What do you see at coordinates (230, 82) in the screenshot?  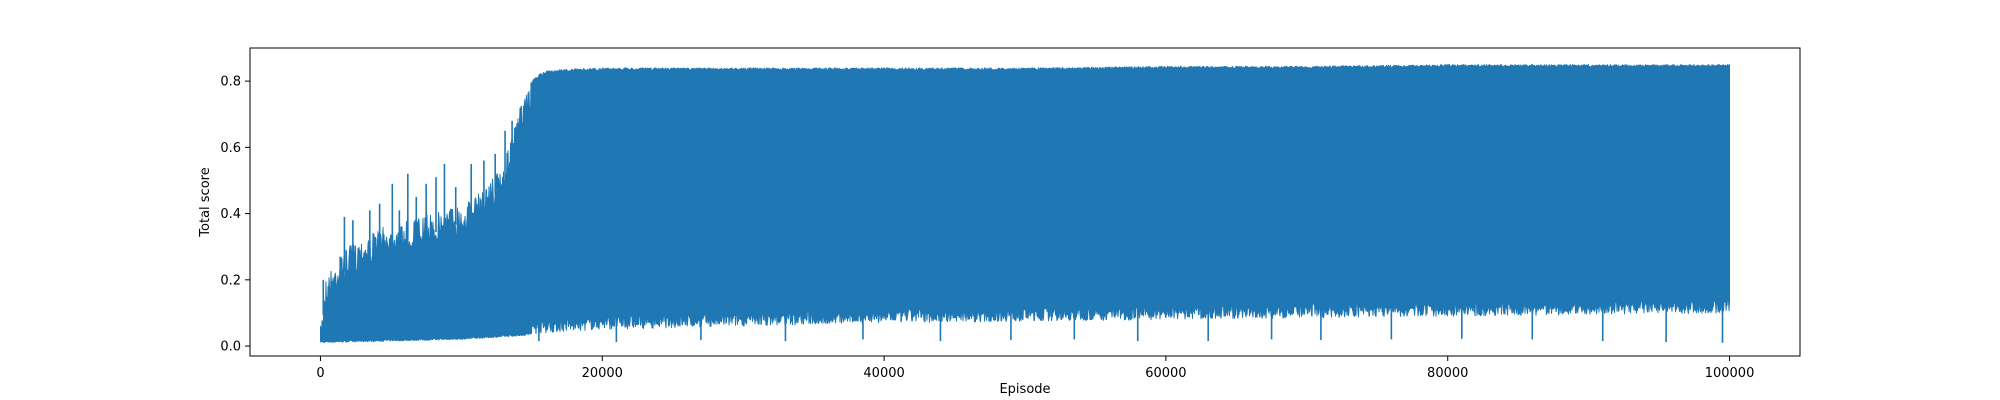 I see `y-tick-label: 0.8` at bounding box center [230, 82].